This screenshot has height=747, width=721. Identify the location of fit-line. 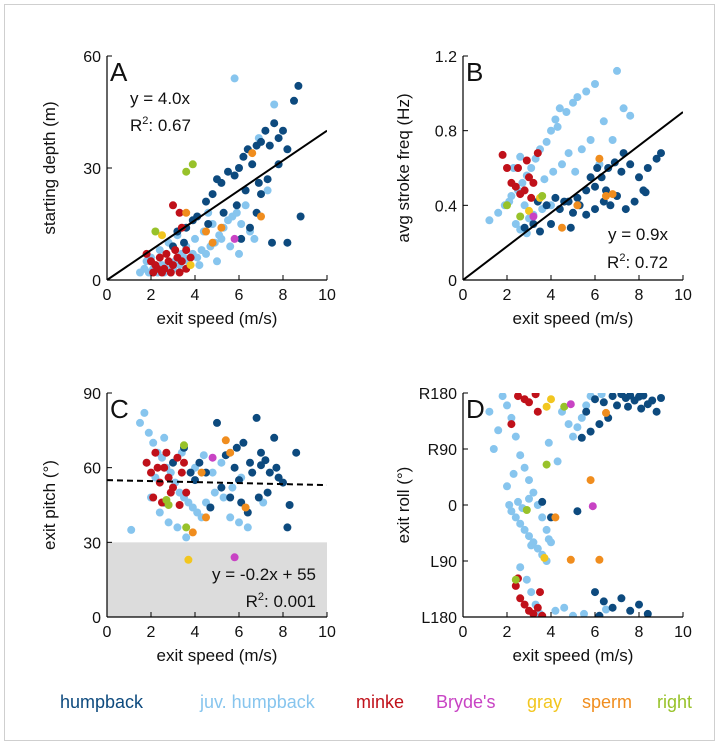
(217, 204).